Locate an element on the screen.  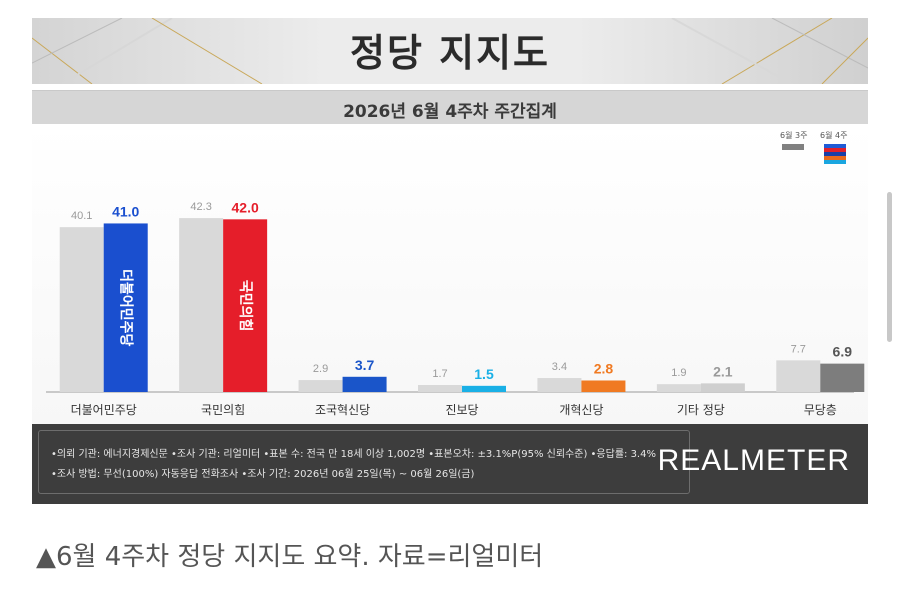
bar-inner-party-label: 더불어민주당 is located at coordinates (126, 307).